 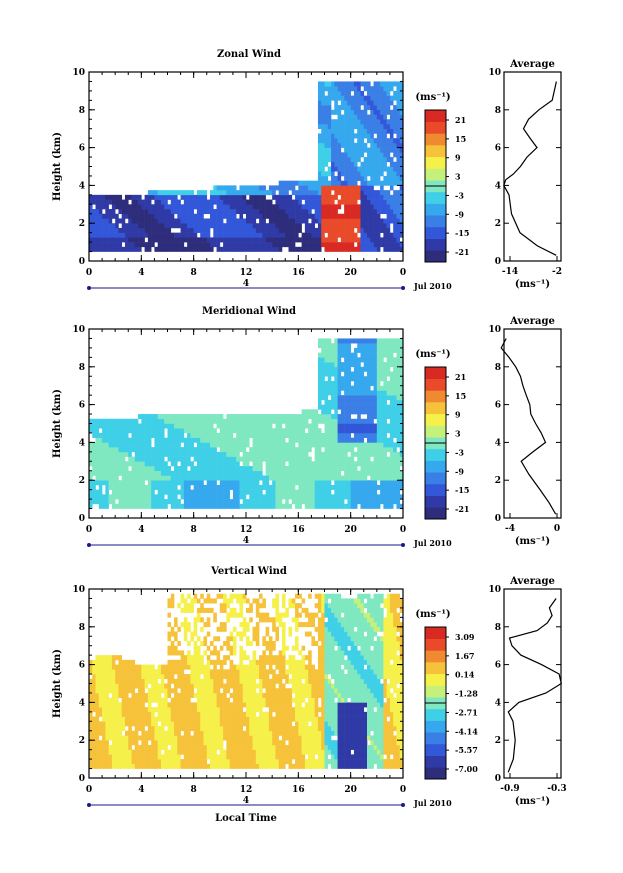 I want to click on colorbar-tick: -2.71, so click(x=466, y=712).